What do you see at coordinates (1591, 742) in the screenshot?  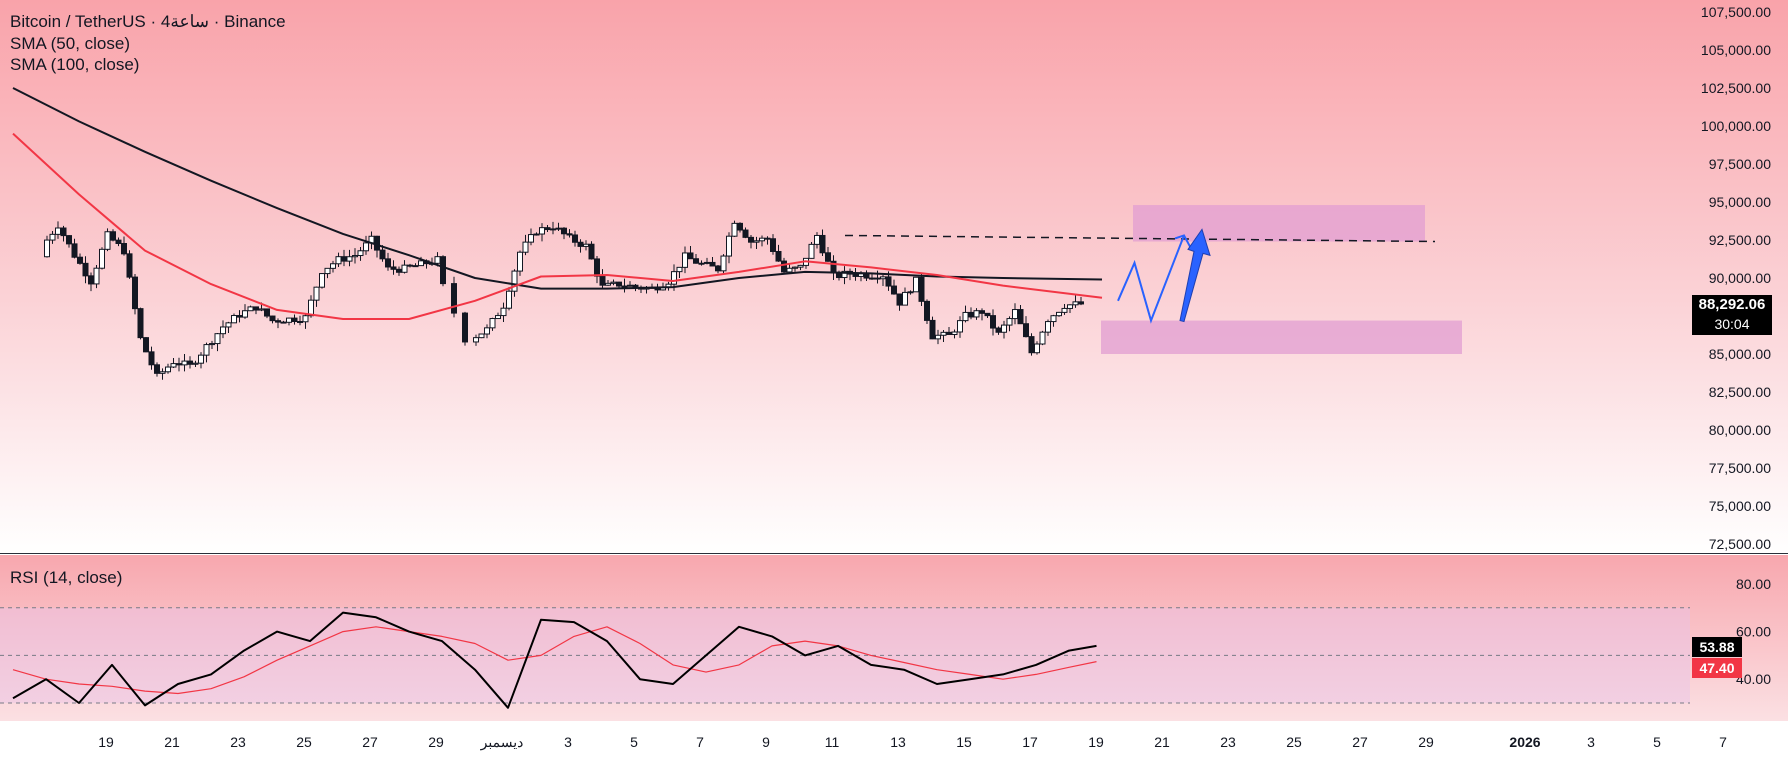 I see `time-axis-label: 3` at bounding box center [1591, 742].